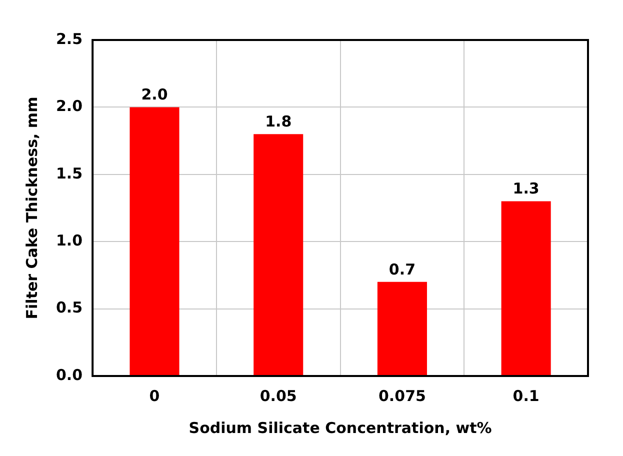  Describe the element at coordinates (278, 121) in the screenshot. I see `data-label: 1.8` at that location.